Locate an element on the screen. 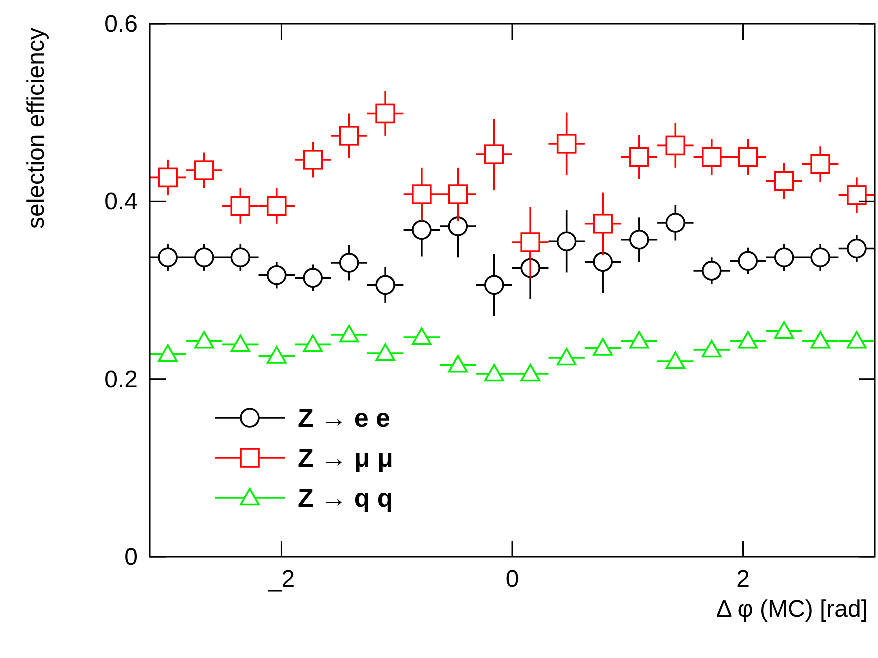 The height and width of the screenshot is (658, 878). x-tick-label: 2 is located at coordinates (743, 579).